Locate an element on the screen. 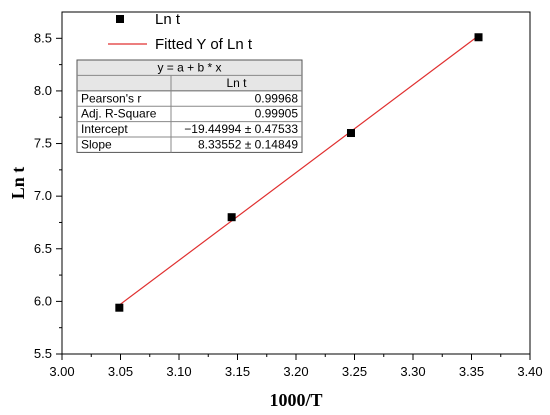 The image size is (550, 415). stats-row-label: Adj. R-Square is located at coordinates (119, 114).